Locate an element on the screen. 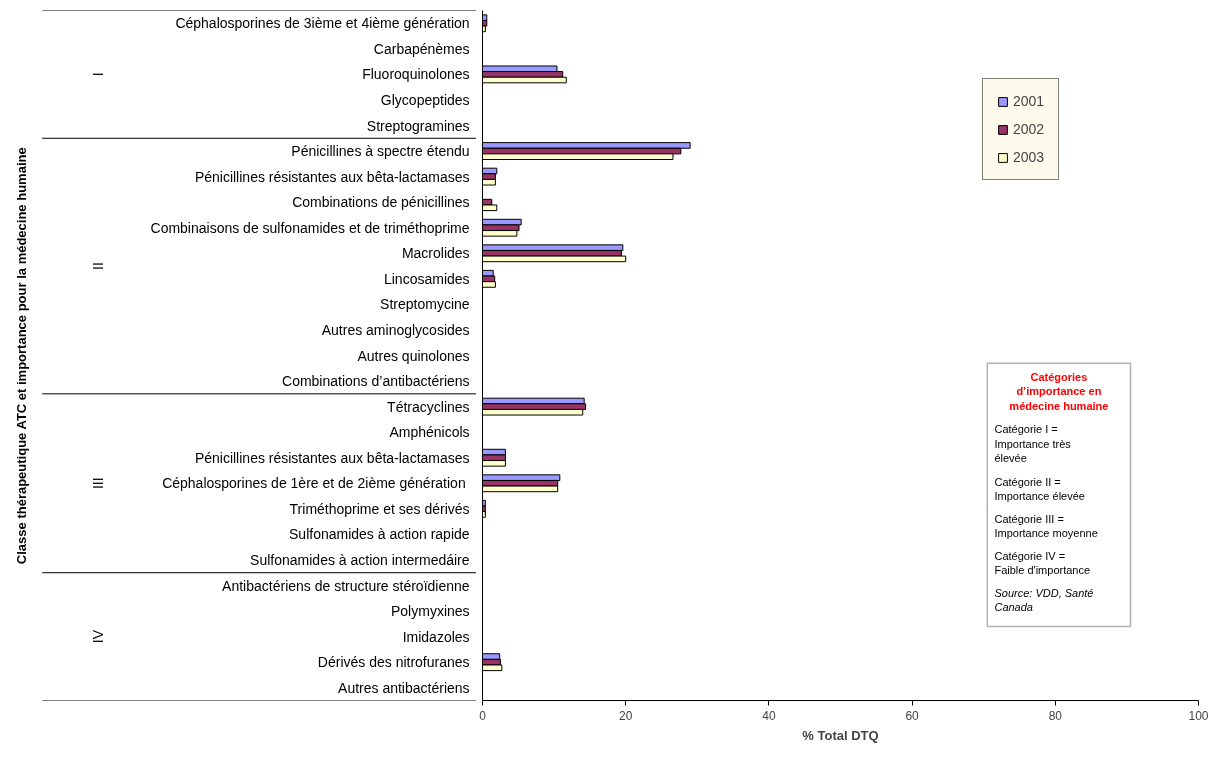 This screenshot has height=763, width=1215. y-tick-label: Autres quinolones is located at coordinates (413, 355).